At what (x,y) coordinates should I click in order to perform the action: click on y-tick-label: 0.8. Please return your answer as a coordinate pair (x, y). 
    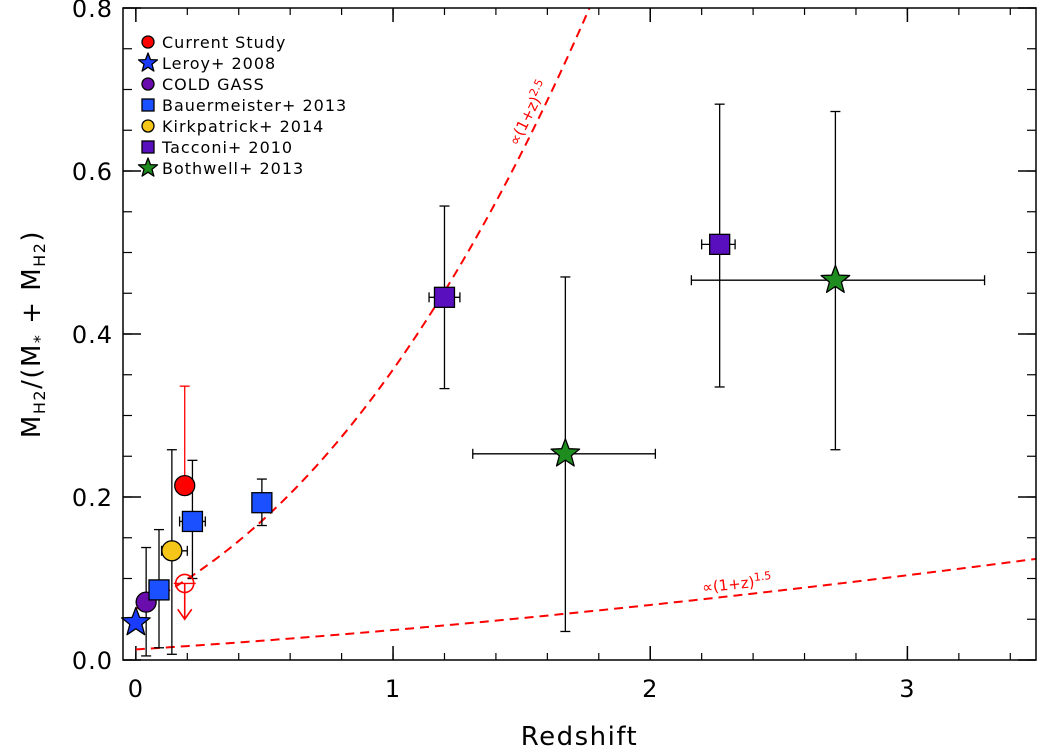
    Looking at the image, I should click on (92, 11).